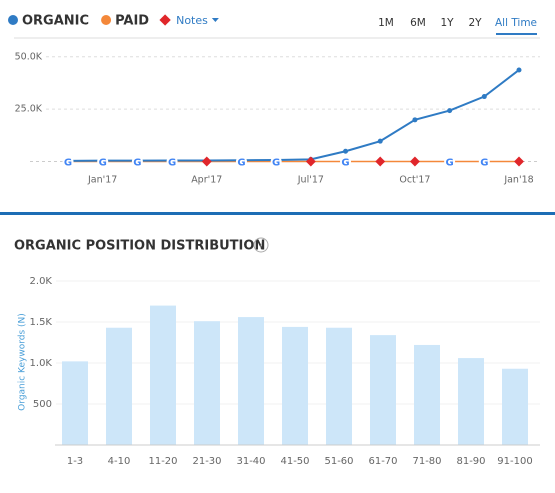  Describe the element at coordinates (215, 20) in the screenshot. I see `notes-caret` at that location.